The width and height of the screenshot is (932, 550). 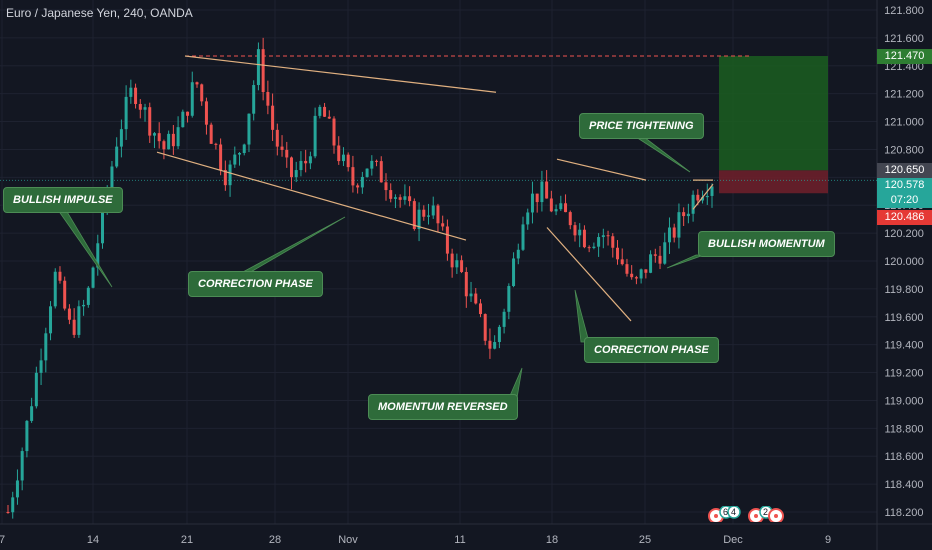 What do you see at coordinates (904, 39) in the screenshot?
I see `y-tick-label: 121.600` at bounding box center [904, 39].